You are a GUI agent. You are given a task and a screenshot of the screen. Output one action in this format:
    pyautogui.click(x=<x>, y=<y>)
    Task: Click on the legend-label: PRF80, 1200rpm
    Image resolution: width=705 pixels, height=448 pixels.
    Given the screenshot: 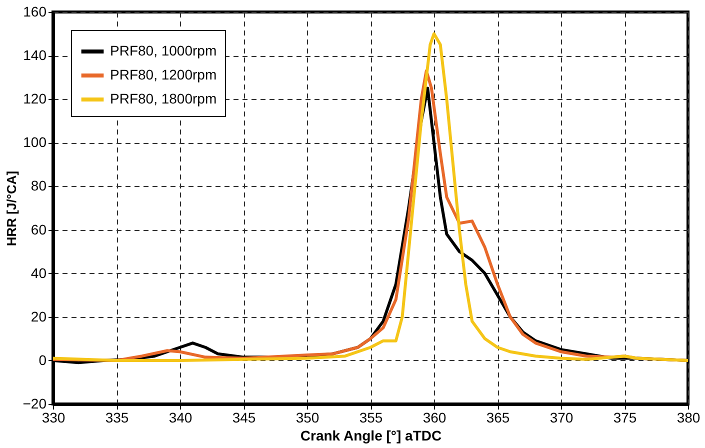 What is the action you would take?
    pyautogui.click(x=163, y=74)
    